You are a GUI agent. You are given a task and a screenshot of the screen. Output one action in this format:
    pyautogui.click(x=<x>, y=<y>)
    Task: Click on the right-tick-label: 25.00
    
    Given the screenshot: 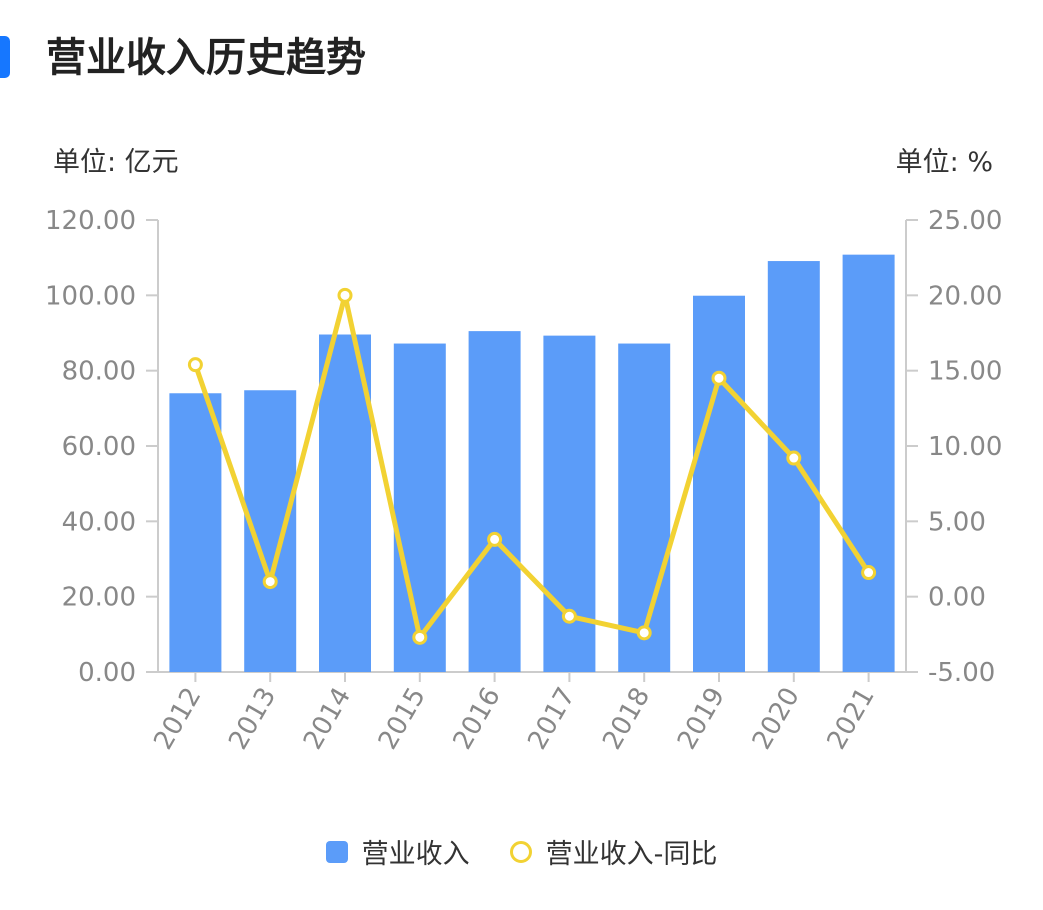 What is the action you would take?
    pyautogui.click(x=965, y=221)
    